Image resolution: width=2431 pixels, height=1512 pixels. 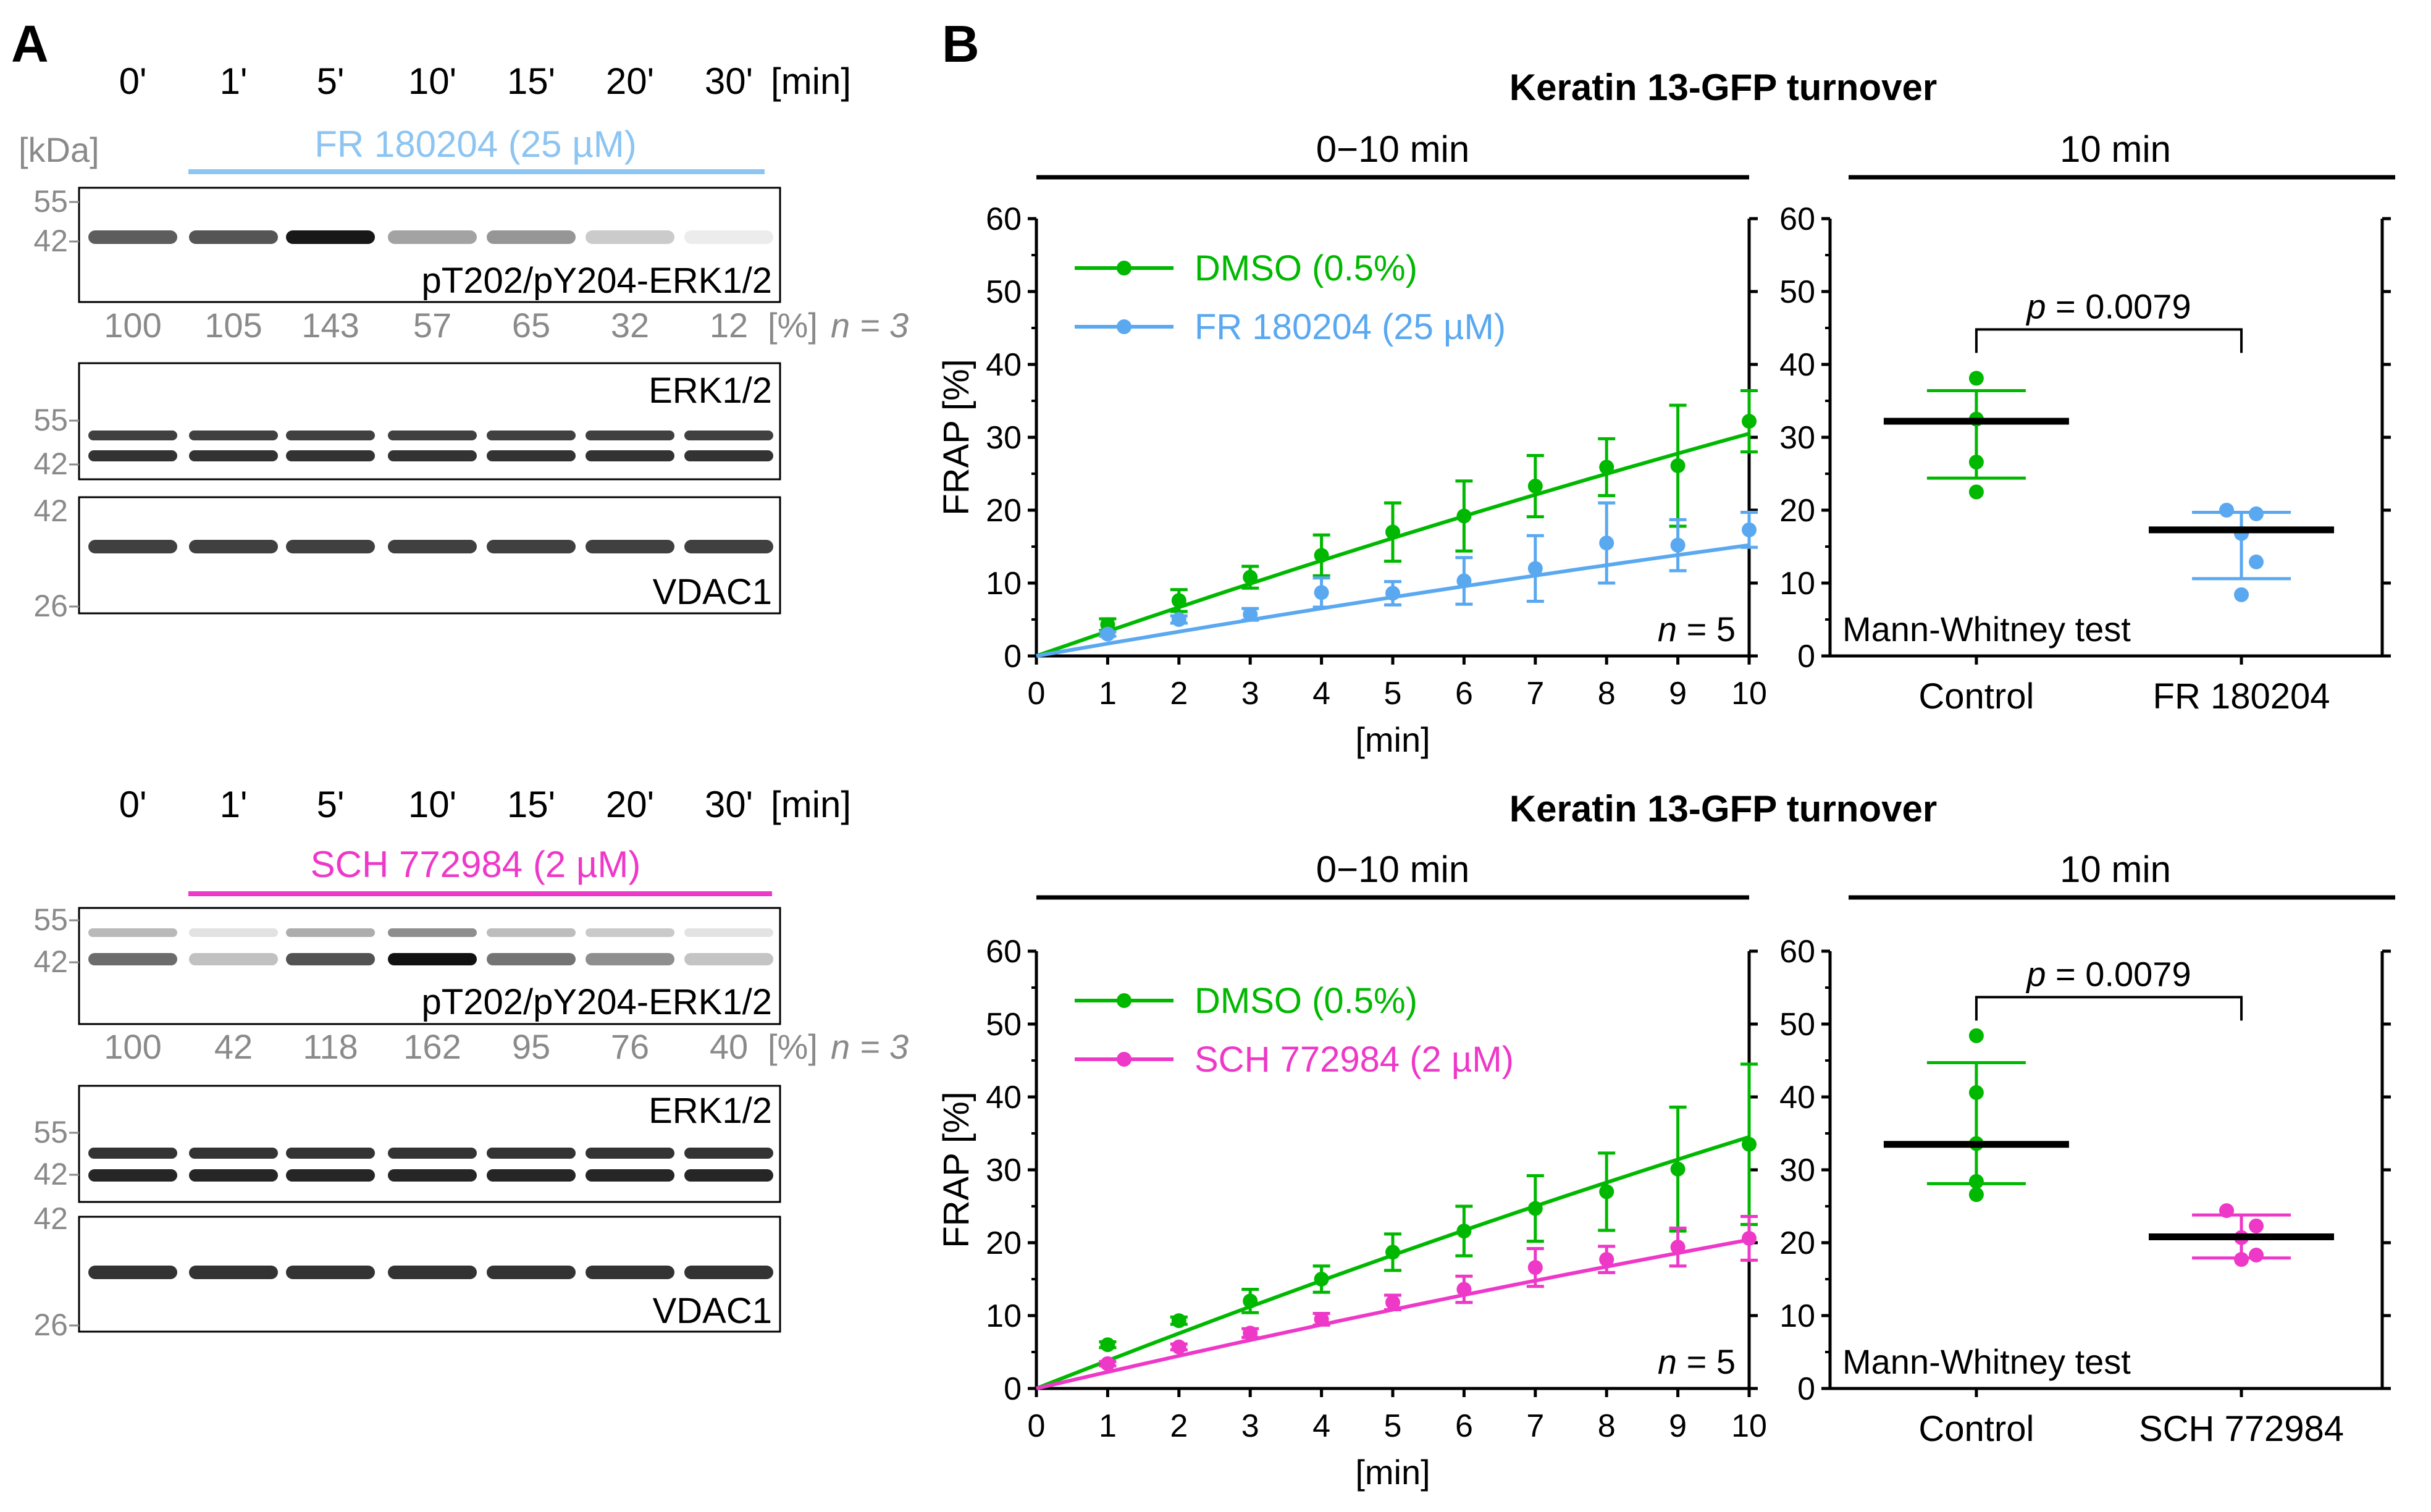 What do you see at coordinates (50, 1218) in the screenshot?
I see `marker-42-bottom-vdac: 42` at bounding box center [50, 1218].